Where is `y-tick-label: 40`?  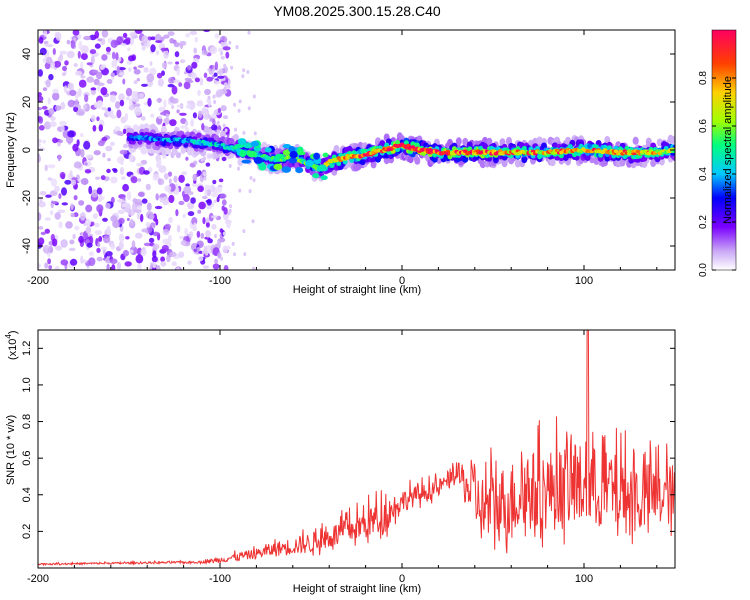 y-tick-label: 40 is located at coordinates (27, 54).